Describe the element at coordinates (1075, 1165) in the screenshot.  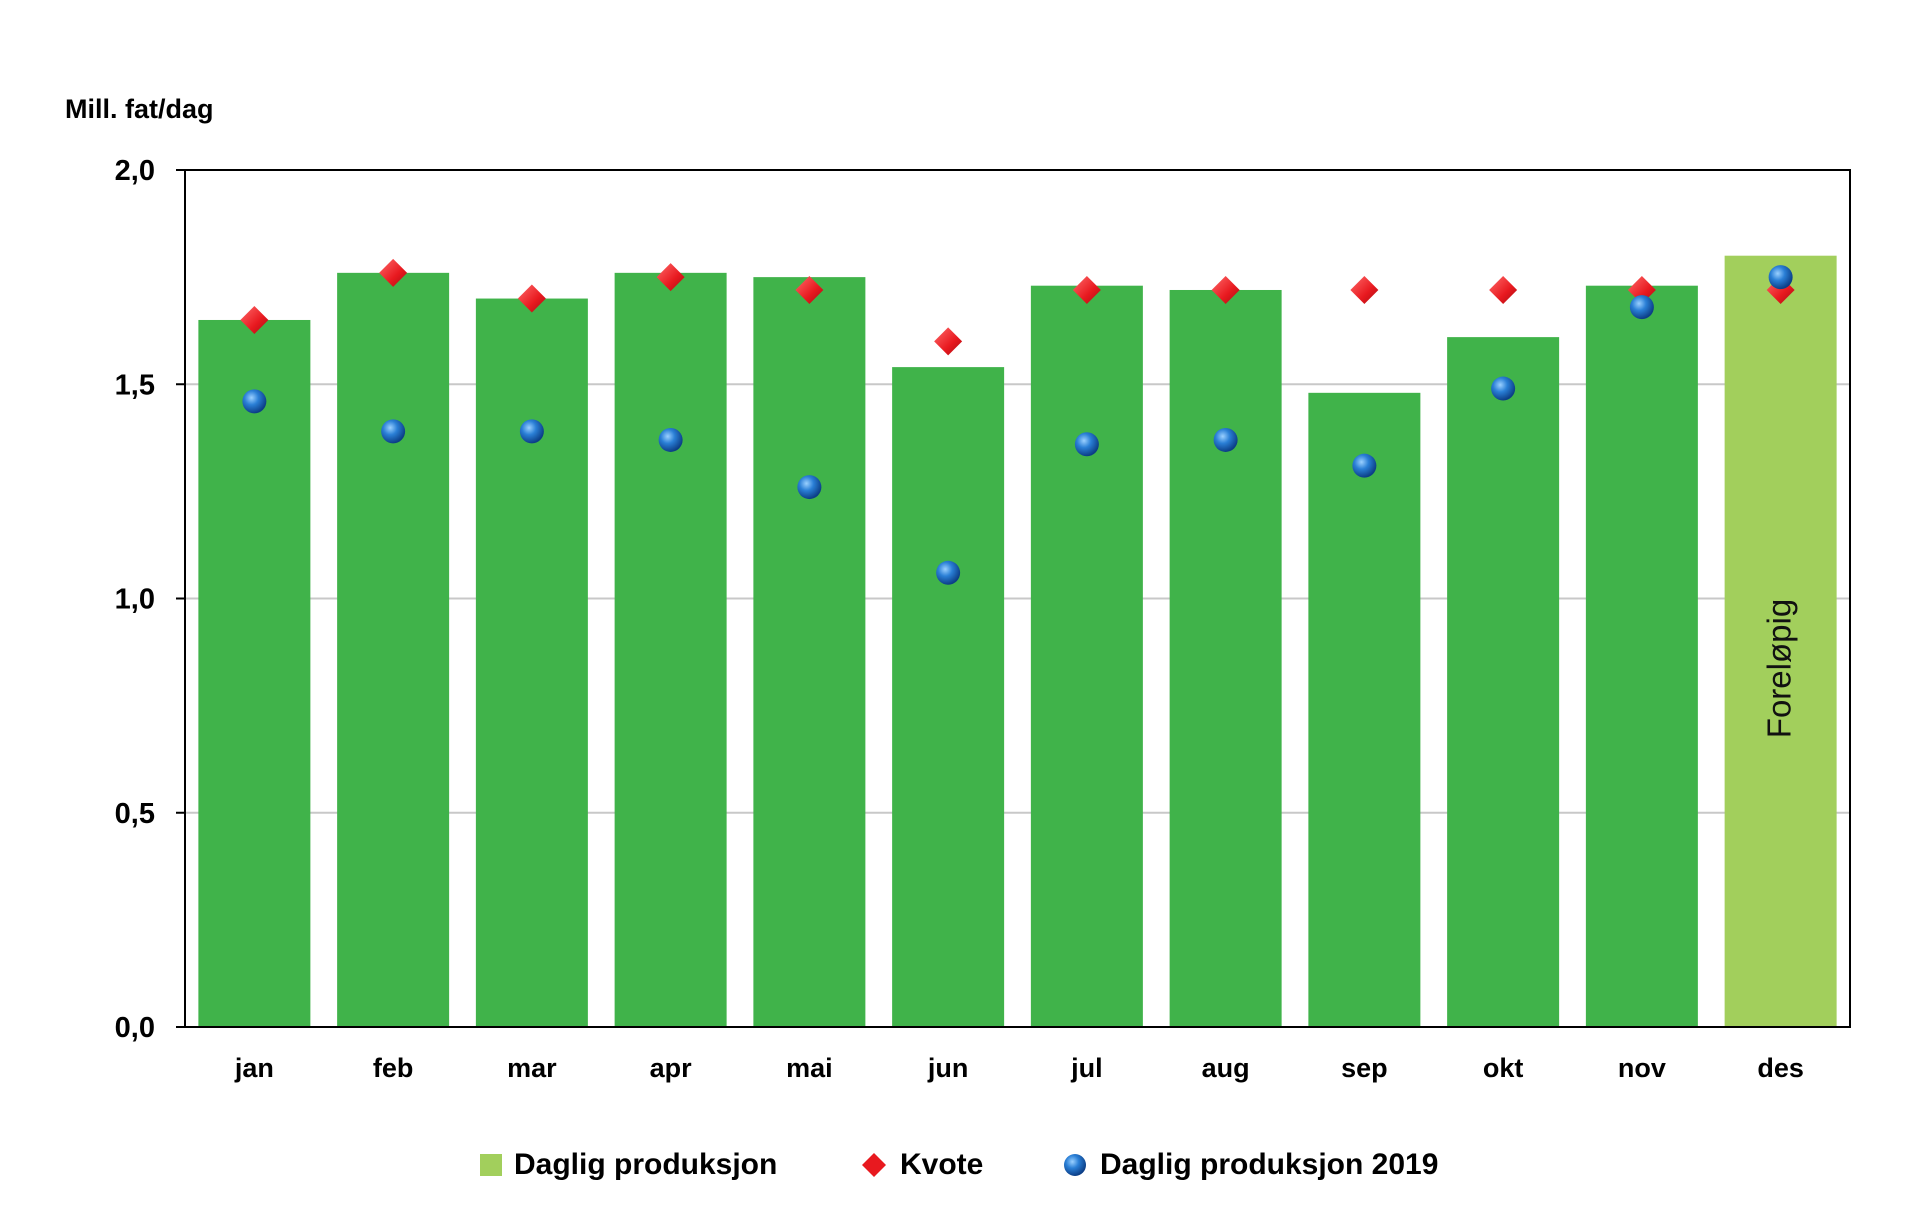
I see `legend-circle-icon` at that location.